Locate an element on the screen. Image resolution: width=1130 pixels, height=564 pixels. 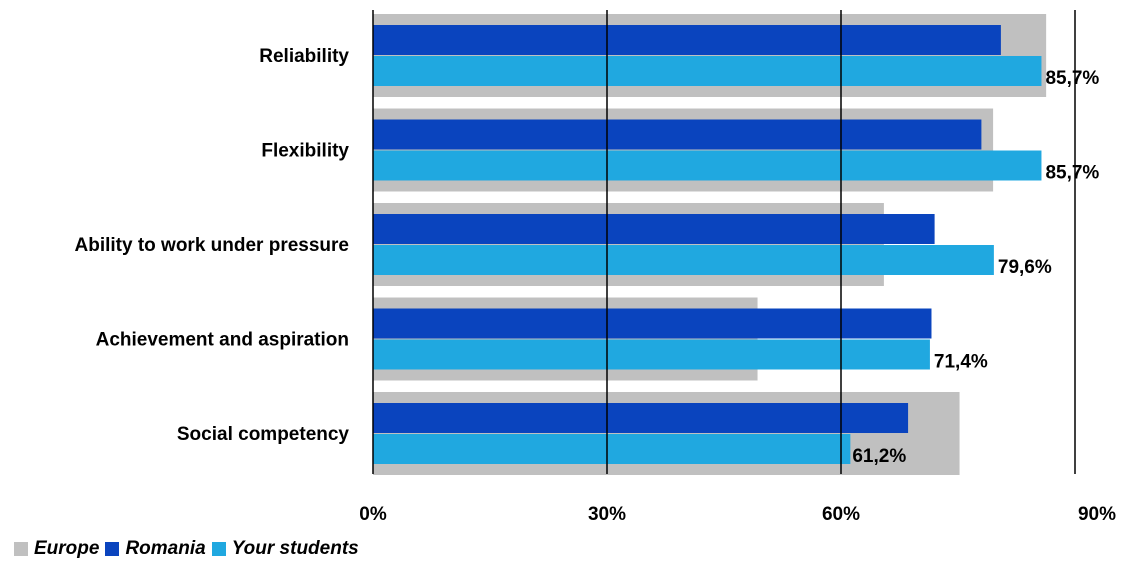
legend-item-your-students: Your students is located at coordinates (285, 549).